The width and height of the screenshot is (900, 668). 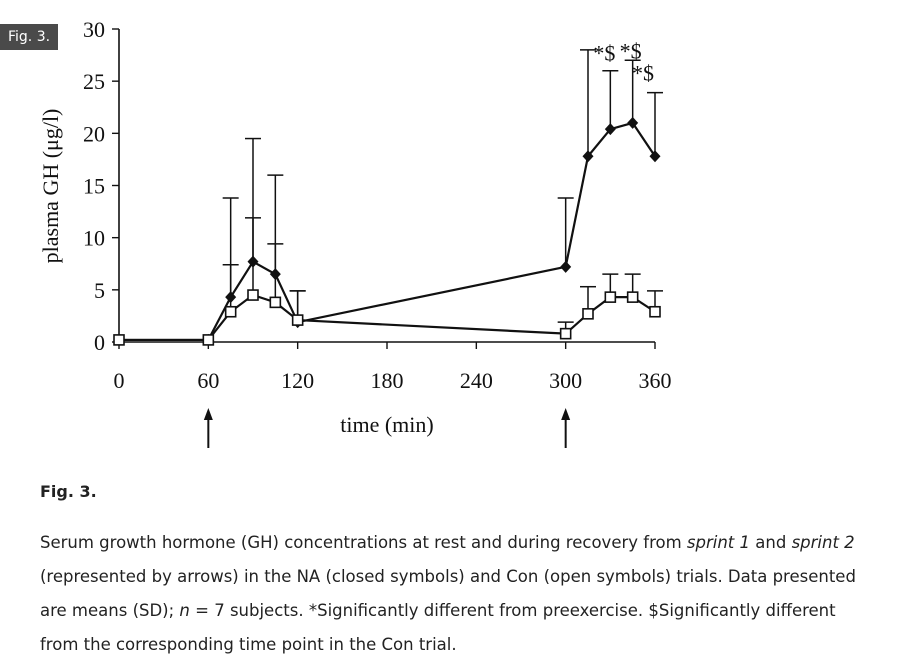 What do you see at coordinates (94, 186) in the screenshot?
I see `y-tick-label: 15` at bounding box center [94, 186].